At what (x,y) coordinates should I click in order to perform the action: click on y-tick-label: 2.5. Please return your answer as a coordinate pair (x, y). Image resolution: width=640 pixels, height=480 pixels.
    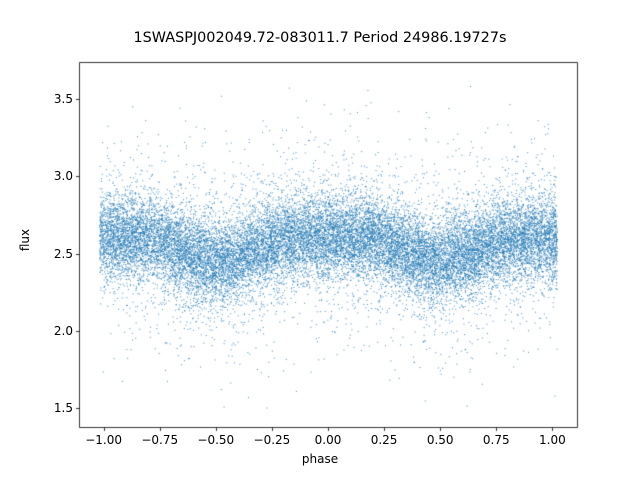
    Looking at the image, I should click on (63, 253).